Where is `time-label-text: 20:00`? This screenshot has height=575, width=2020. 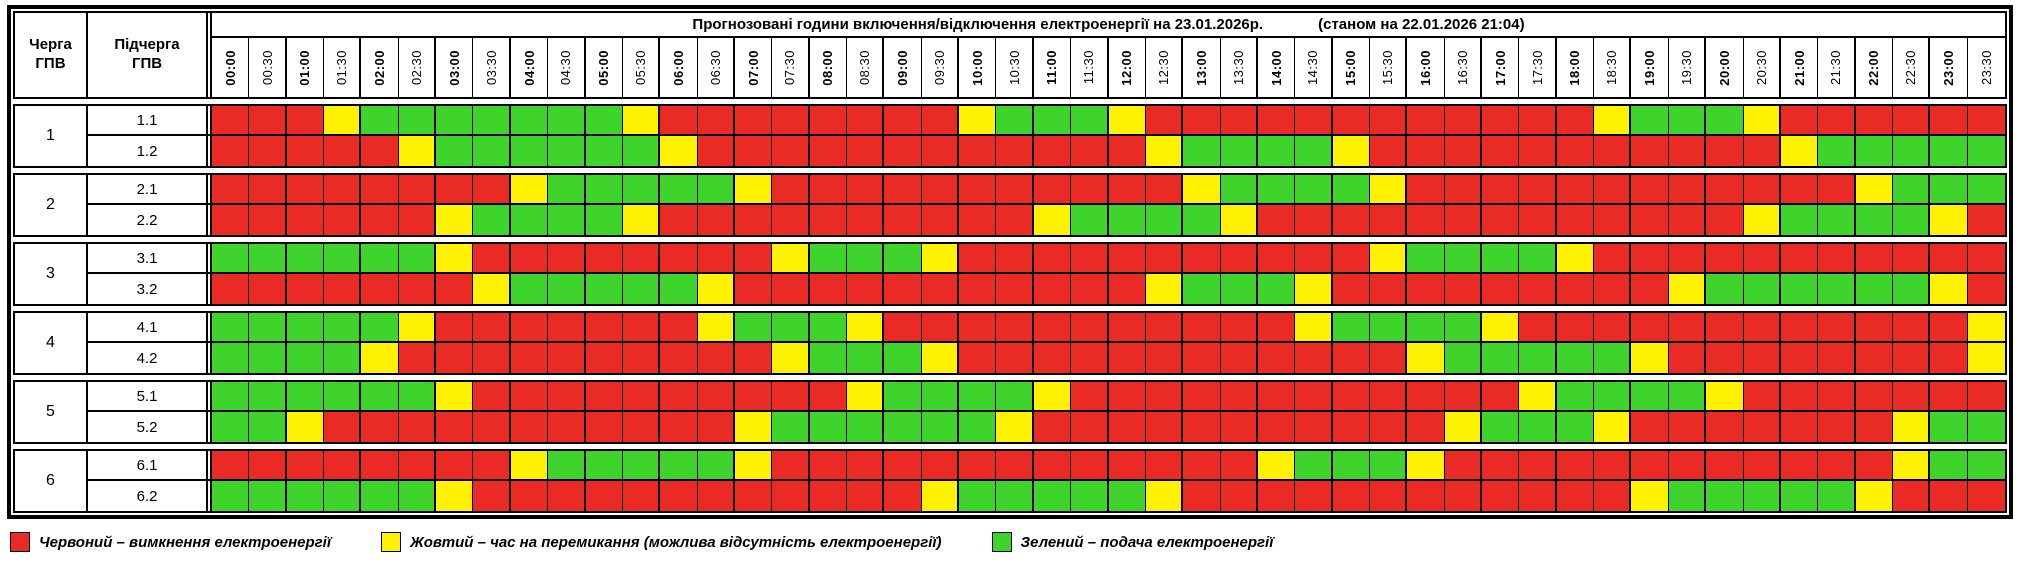 time-label-text: 20:00 is located at coordinates (1724, 67).